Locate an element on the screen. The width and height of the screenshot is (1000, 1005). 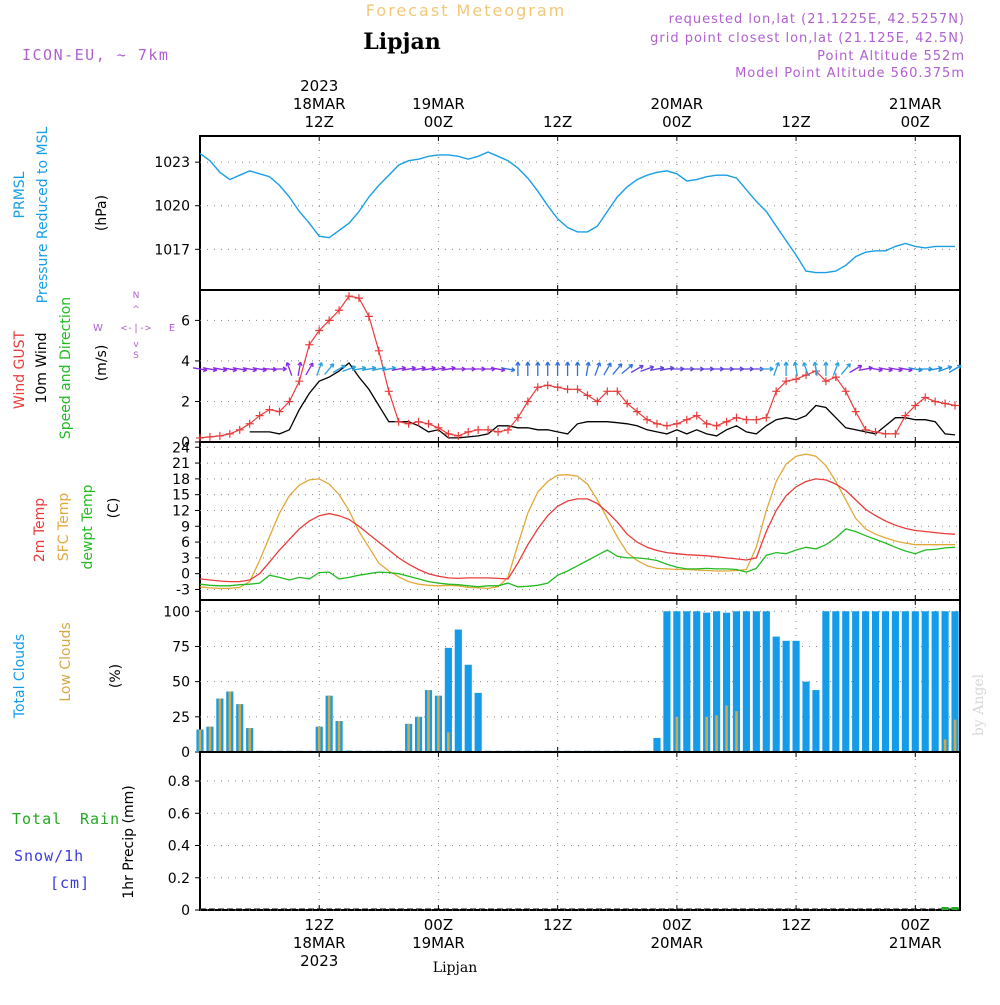
precip-ytick-label: 0.4 is located at coordinates (179, 847).